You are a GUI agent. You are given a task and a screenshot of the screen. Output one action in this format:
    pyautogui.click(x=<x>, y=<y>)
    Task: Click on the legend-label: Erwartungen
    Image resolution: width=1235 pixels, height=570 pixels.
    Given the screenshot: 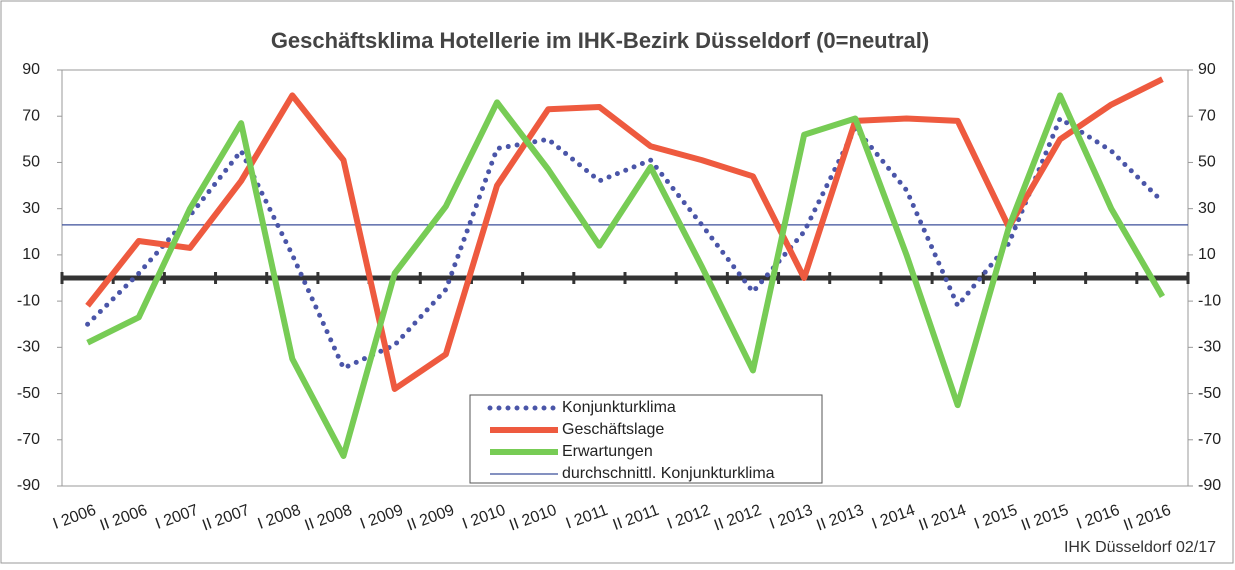 What is the action you would take?
    pyautogui.click(x=607, y=451)
    